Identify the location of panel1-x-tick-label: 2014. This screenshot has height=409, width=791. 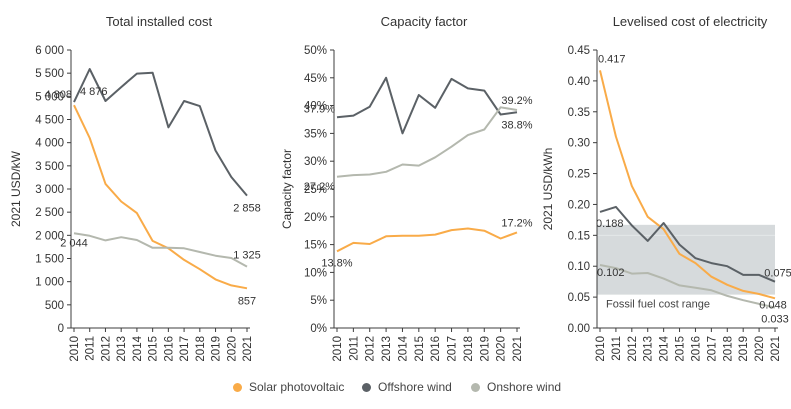
(138, 348).